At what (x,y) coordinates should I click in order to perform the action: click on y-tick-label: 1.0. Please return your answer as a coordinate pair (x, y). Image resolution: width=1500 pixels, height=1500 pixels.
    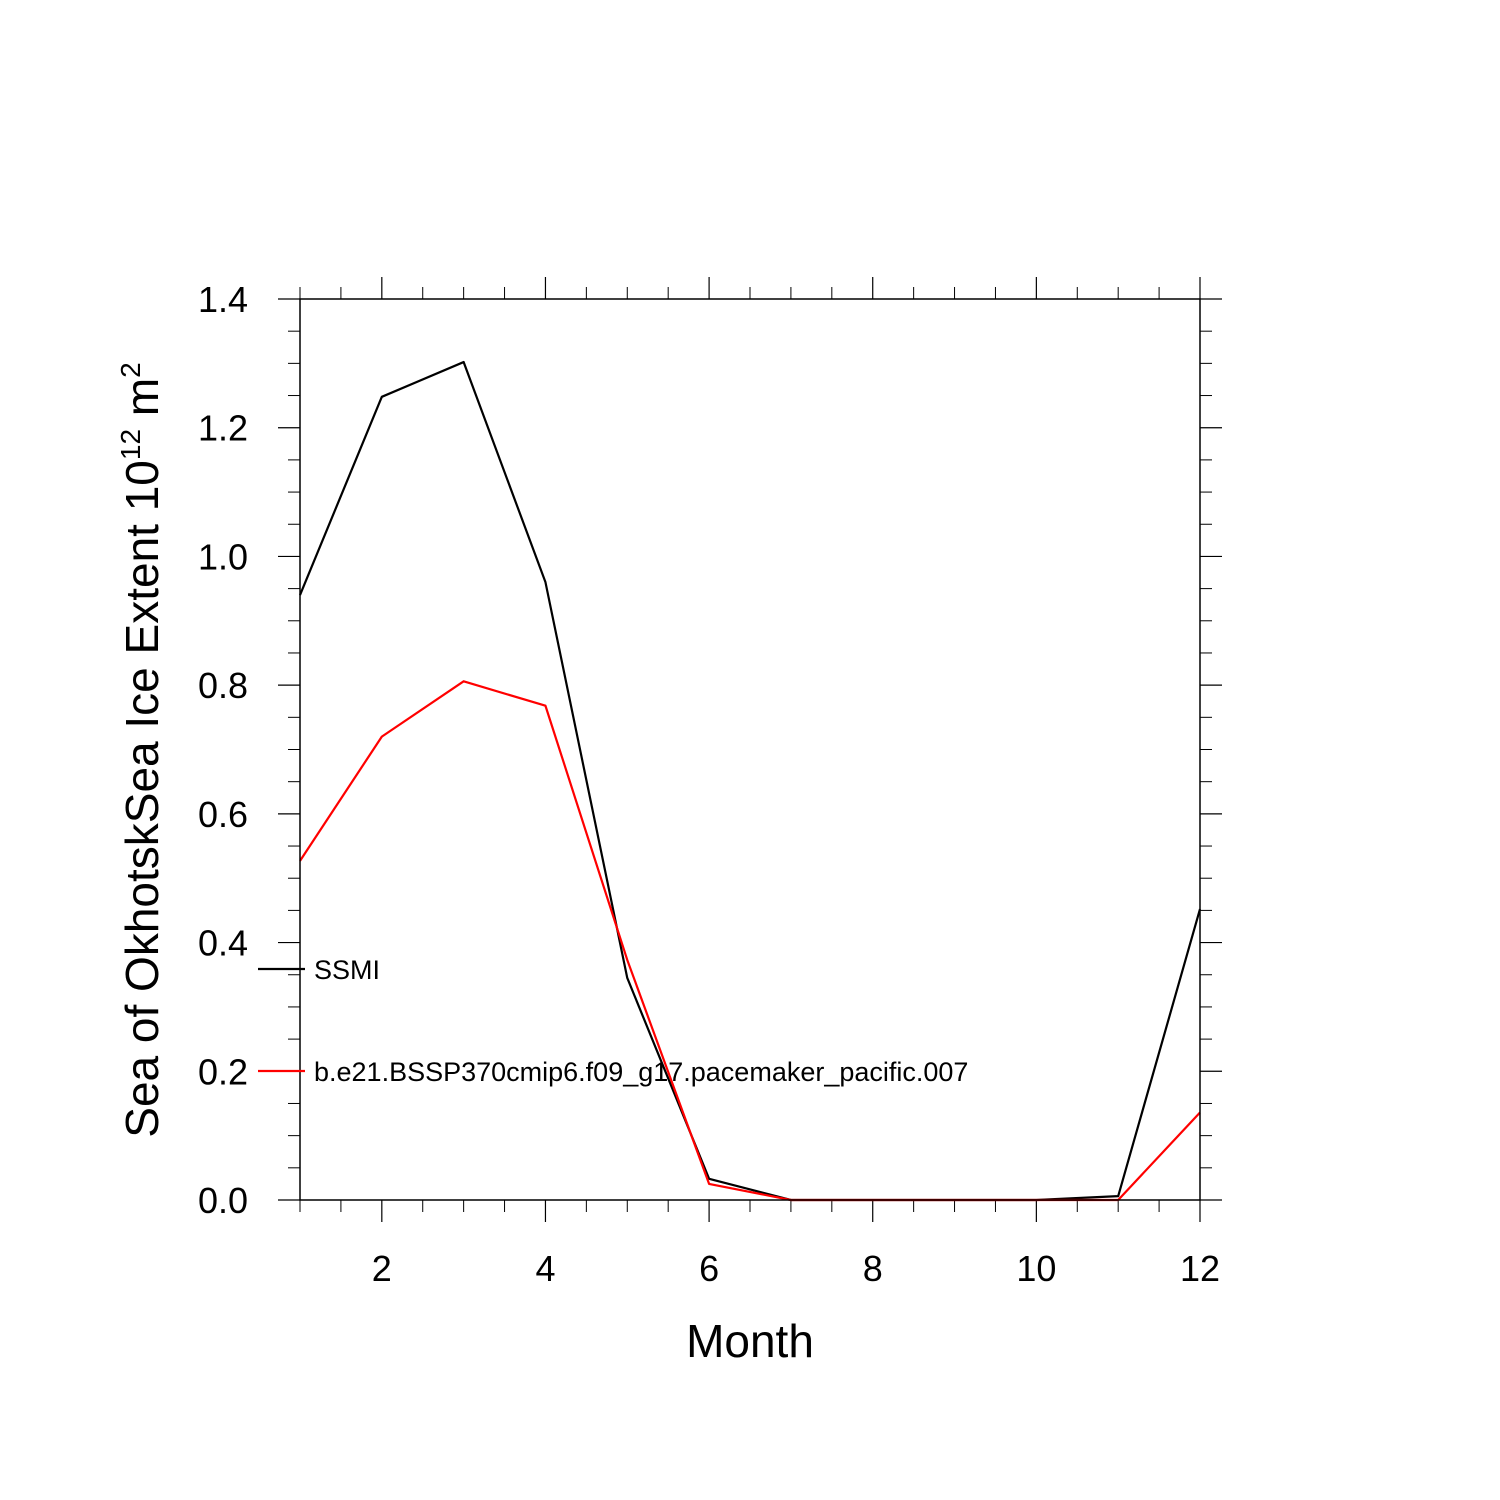
    Looking at the image, I should click on (223, 556).